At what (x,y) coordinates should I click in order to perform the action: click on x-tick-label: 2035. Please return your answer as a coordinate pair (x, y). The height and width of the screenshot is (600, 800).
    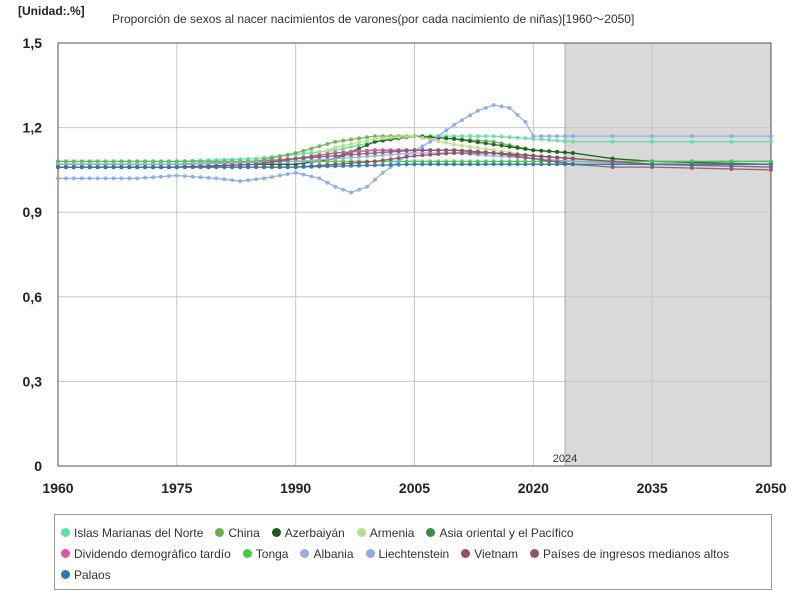
    Looking at the image, I should click on (652, 488).